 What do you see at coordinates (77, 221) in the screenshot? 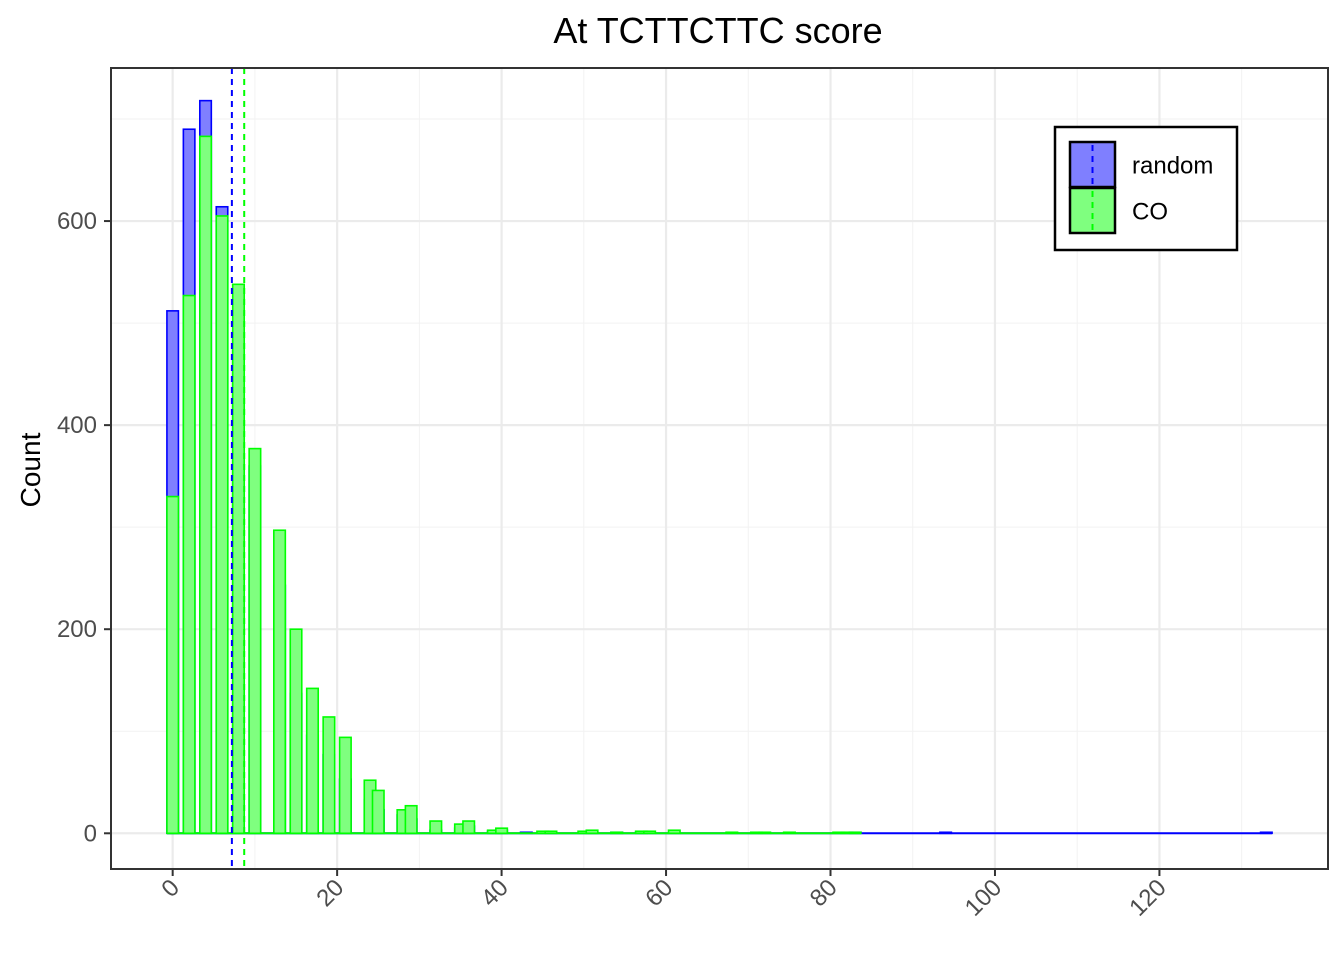
I see `y-tick-label: 600` at bounding box center [77, 221].